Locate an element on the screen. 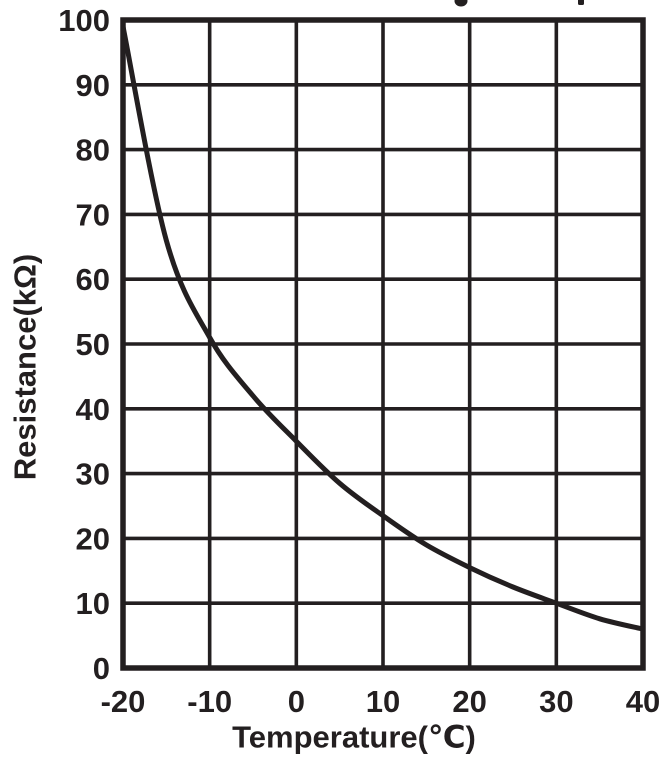 The width and height of the screenshot is (667, 768). x-tick-label: 20 is located at coordinates (469, 701).